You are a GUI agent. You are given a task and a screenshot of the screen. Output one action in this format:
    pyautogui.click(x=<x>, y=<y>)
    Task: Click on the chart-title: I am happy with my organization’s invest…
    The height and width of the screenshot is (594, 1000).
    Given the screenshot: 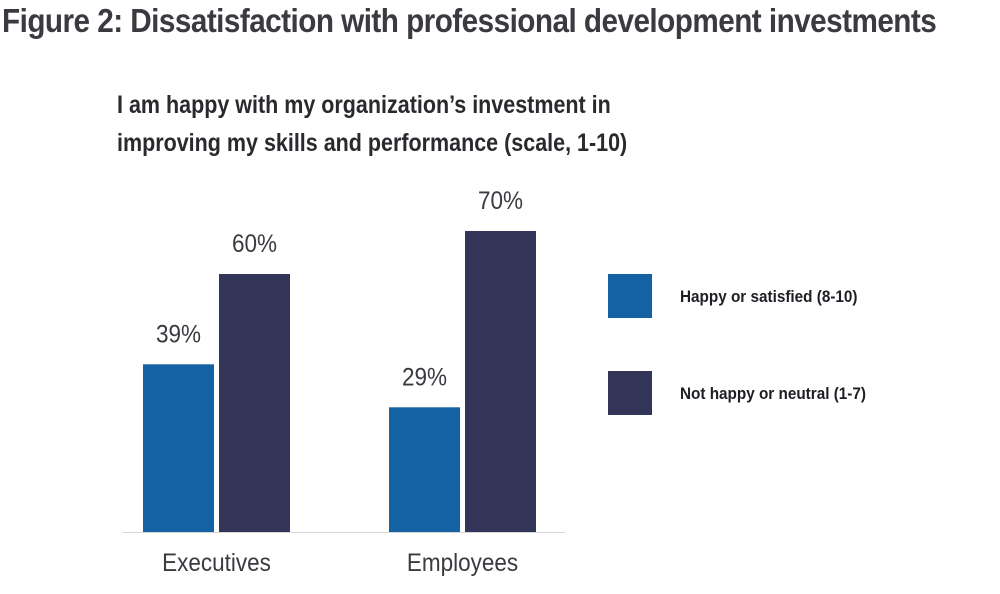 What is the action you would take?
    pyautogui.click(x=372, y=124)
    